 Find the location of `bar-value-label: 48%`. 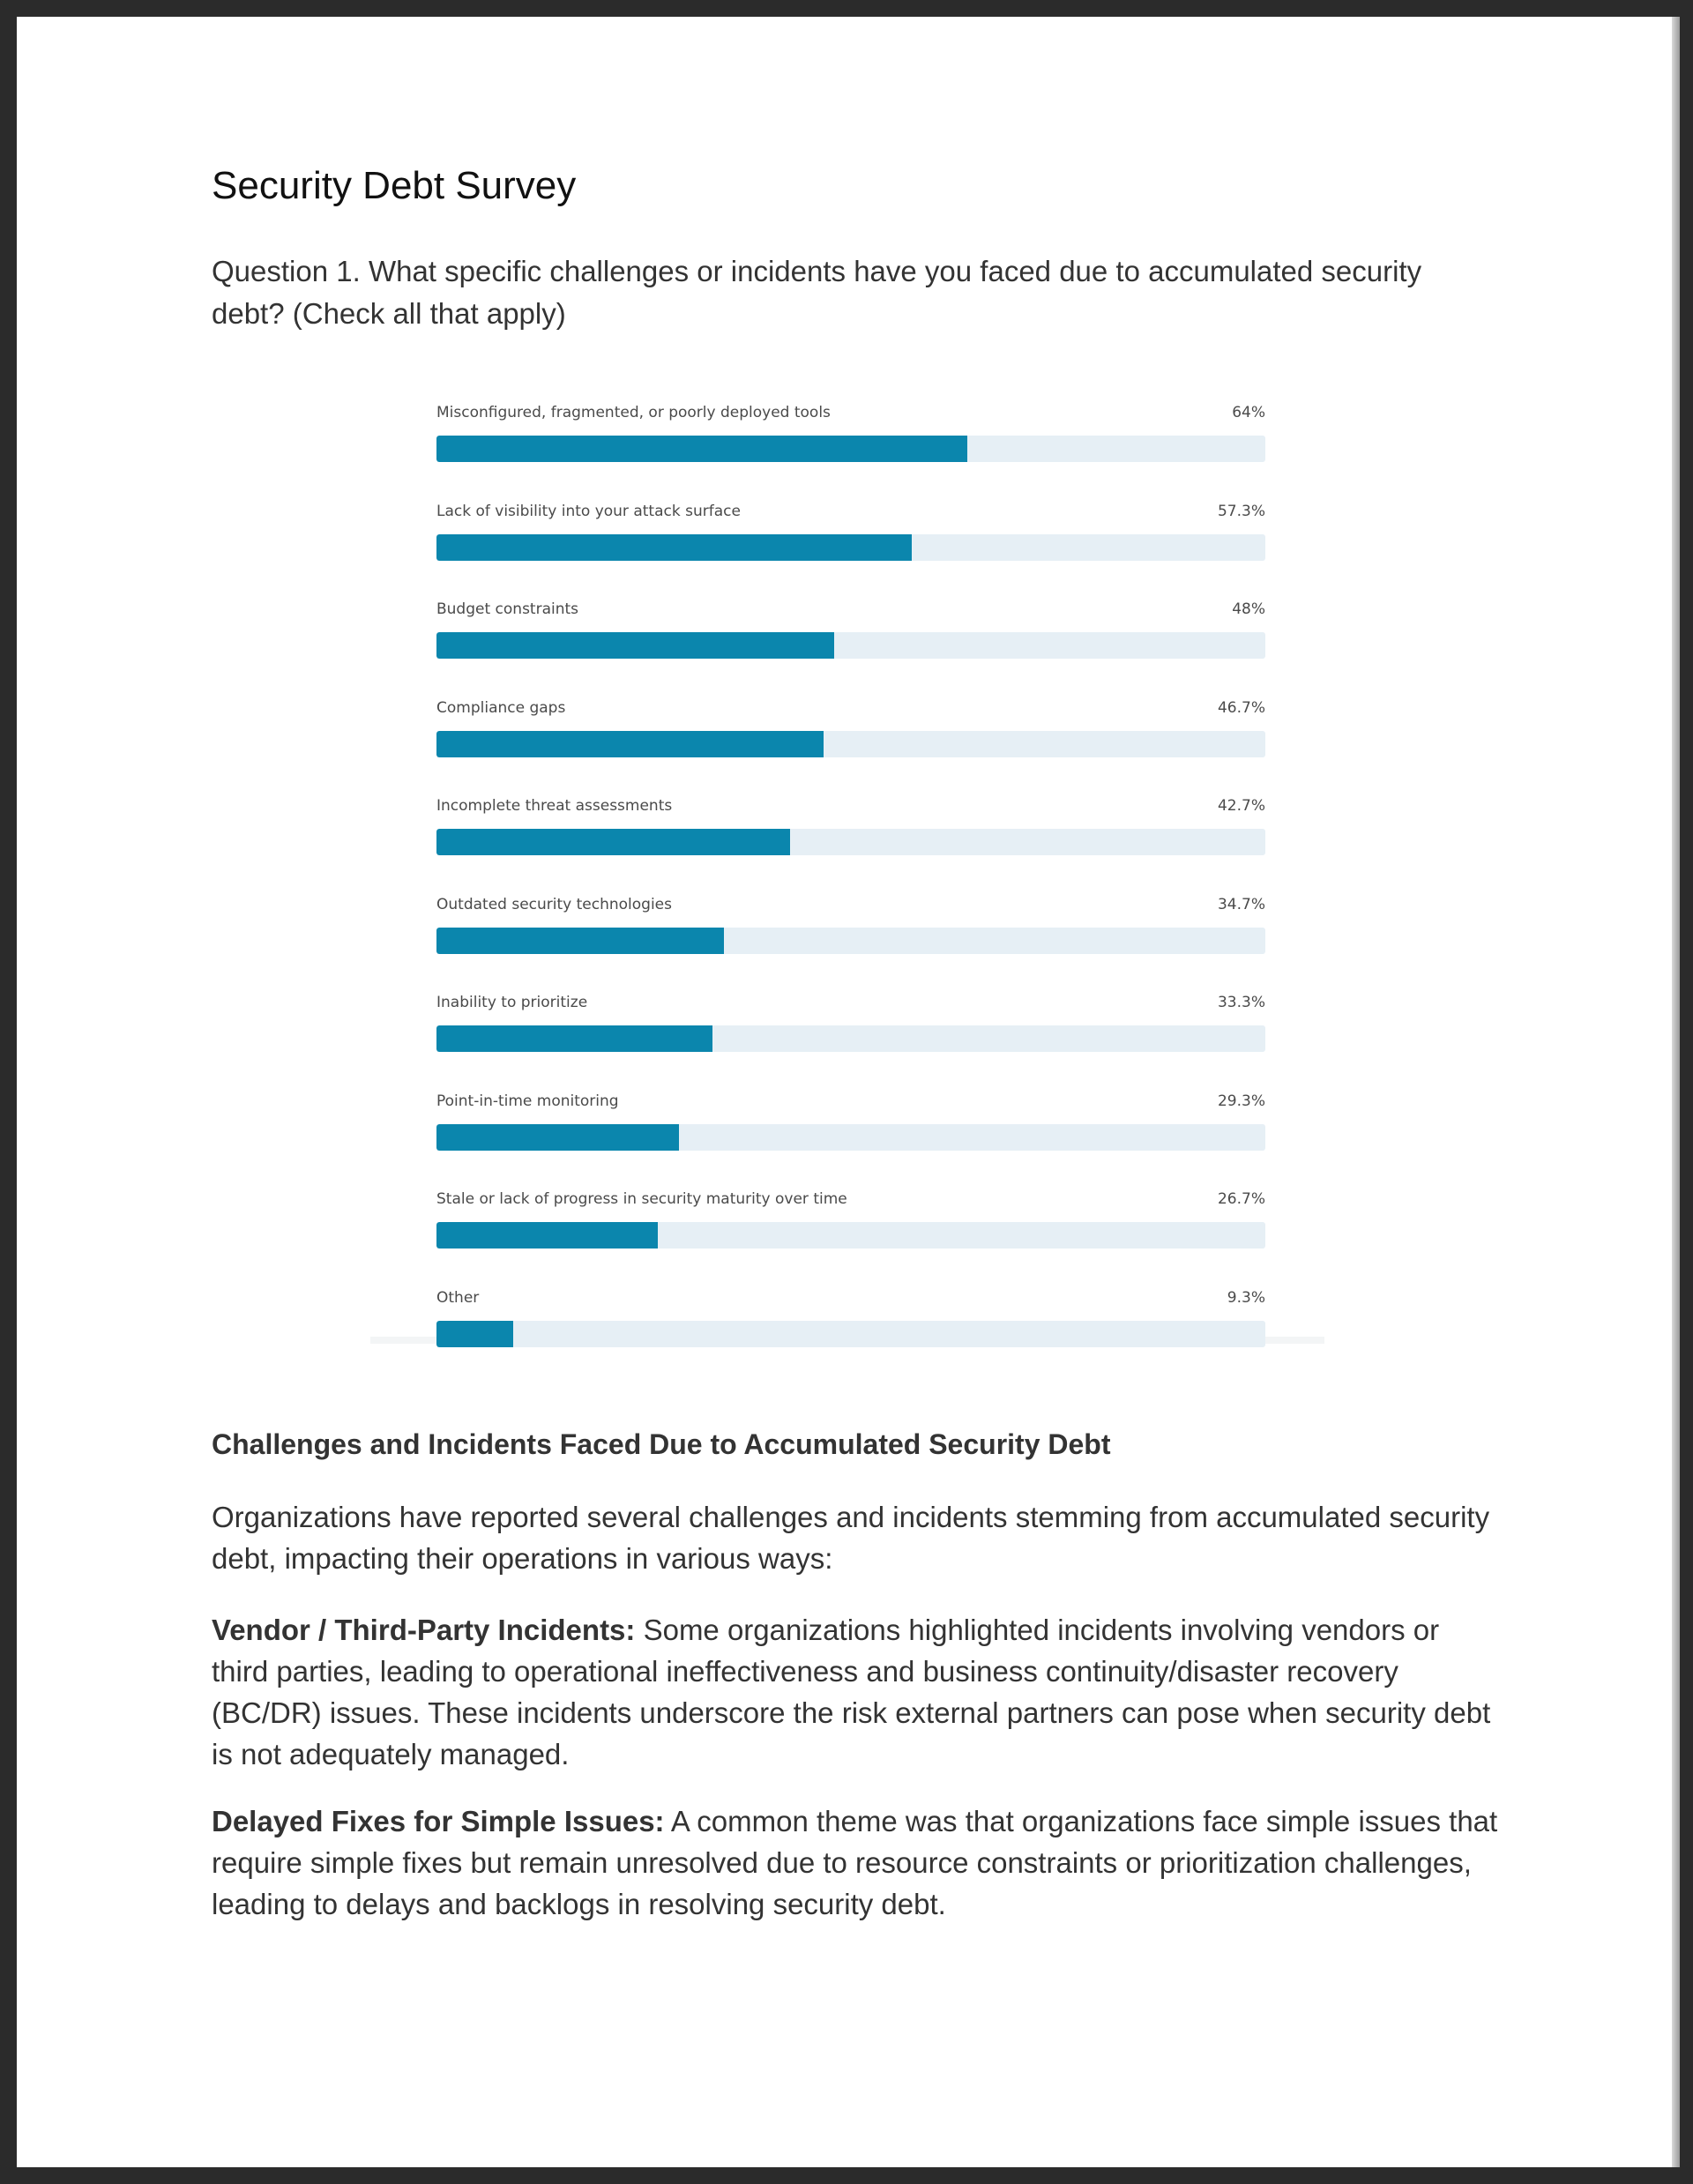

bar-value-label: 48% is located at coordinates (1248, 609).